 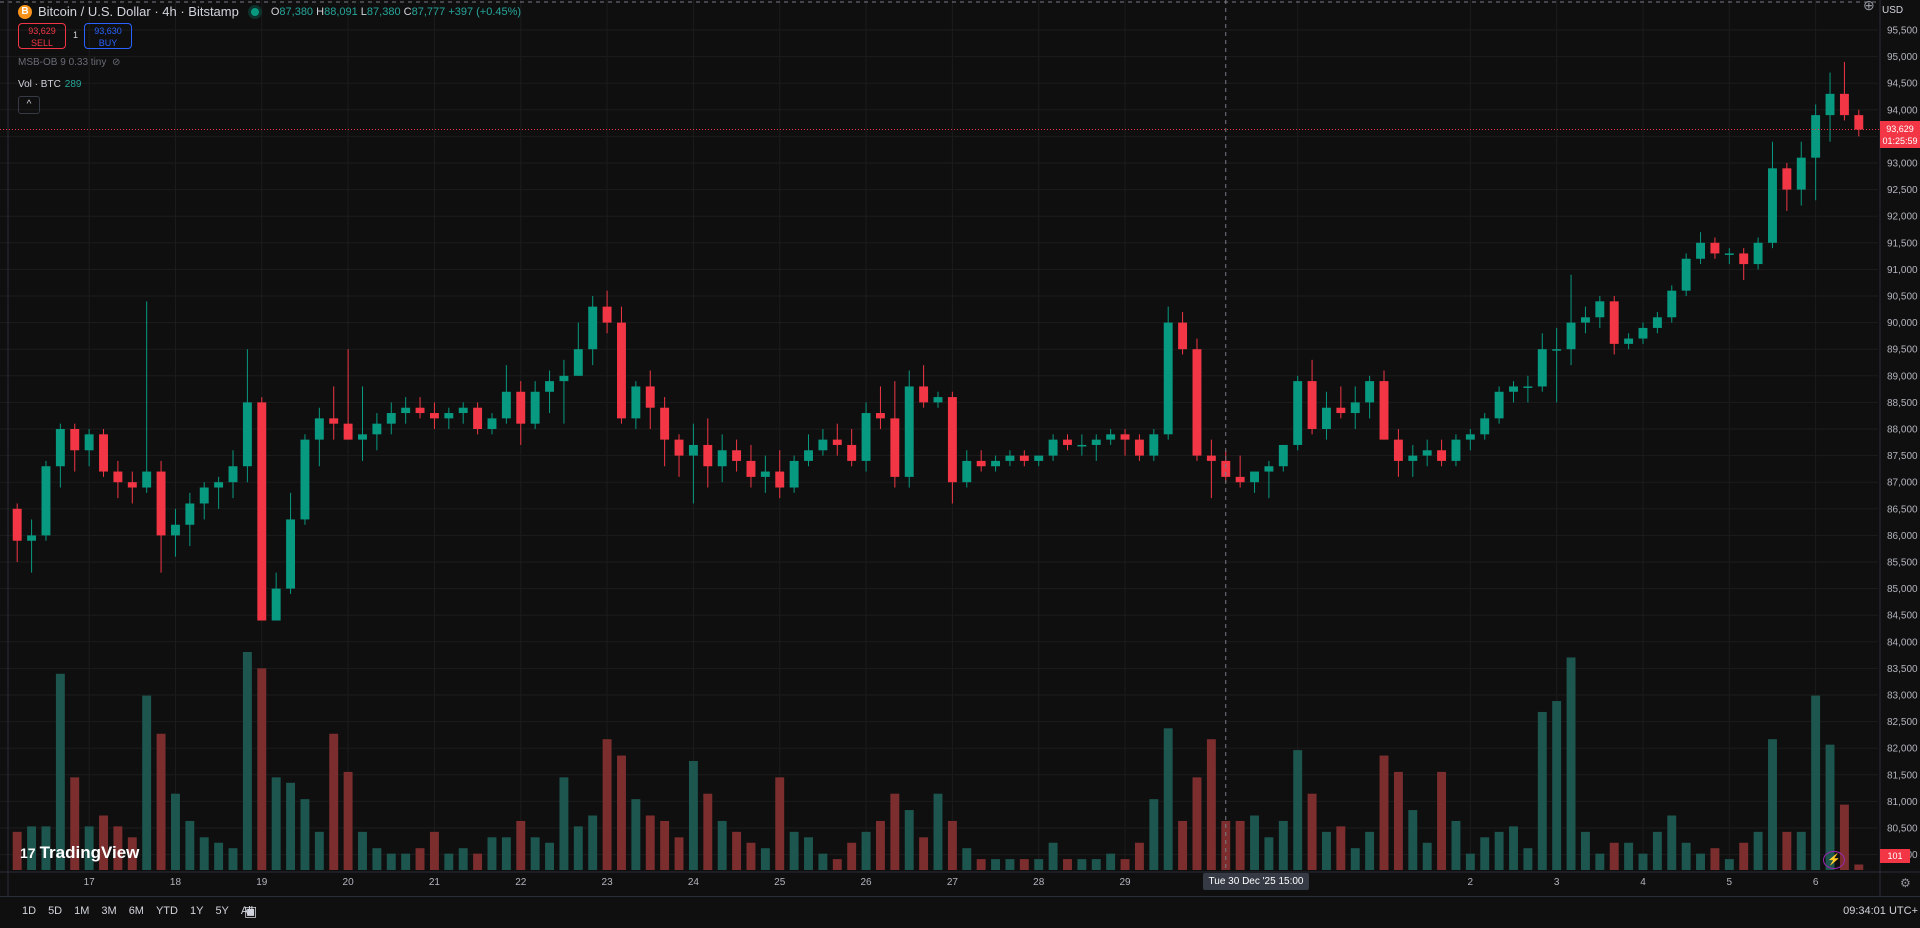 I want to click on price-tick-label: 87,500, so click(x=1902, y=456).